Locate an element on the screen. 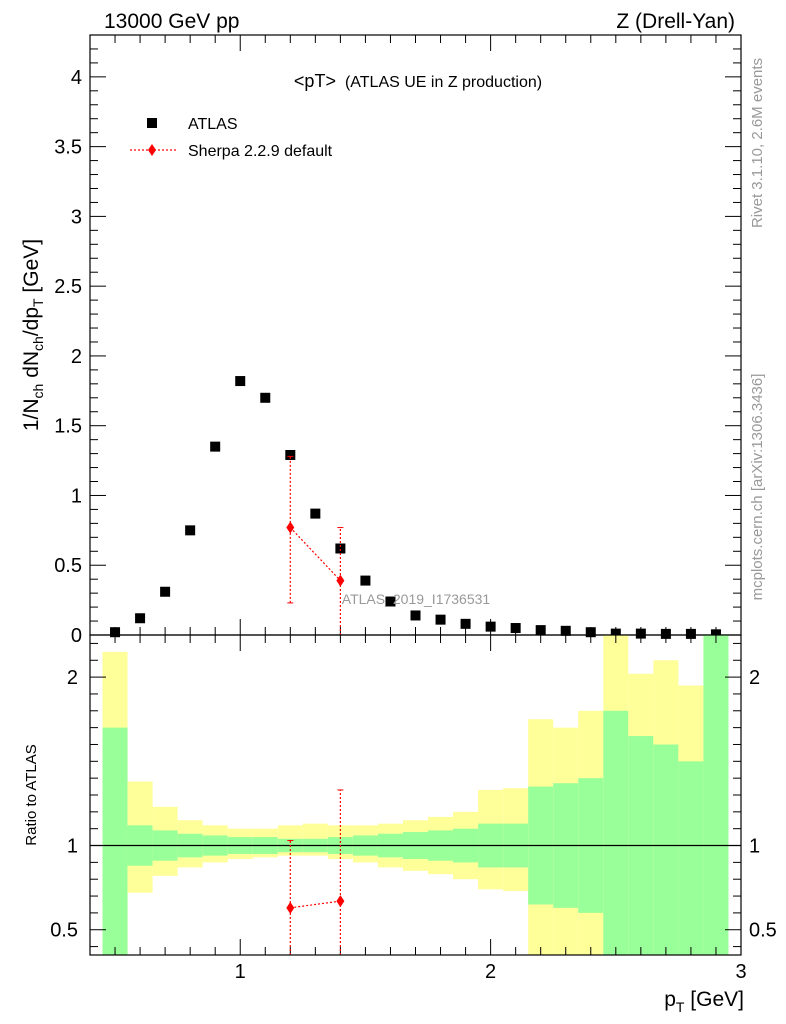 This screenshot has width=786, height=1024. ratio-y-tick-label: 1 is located at coordinates (72, 847).